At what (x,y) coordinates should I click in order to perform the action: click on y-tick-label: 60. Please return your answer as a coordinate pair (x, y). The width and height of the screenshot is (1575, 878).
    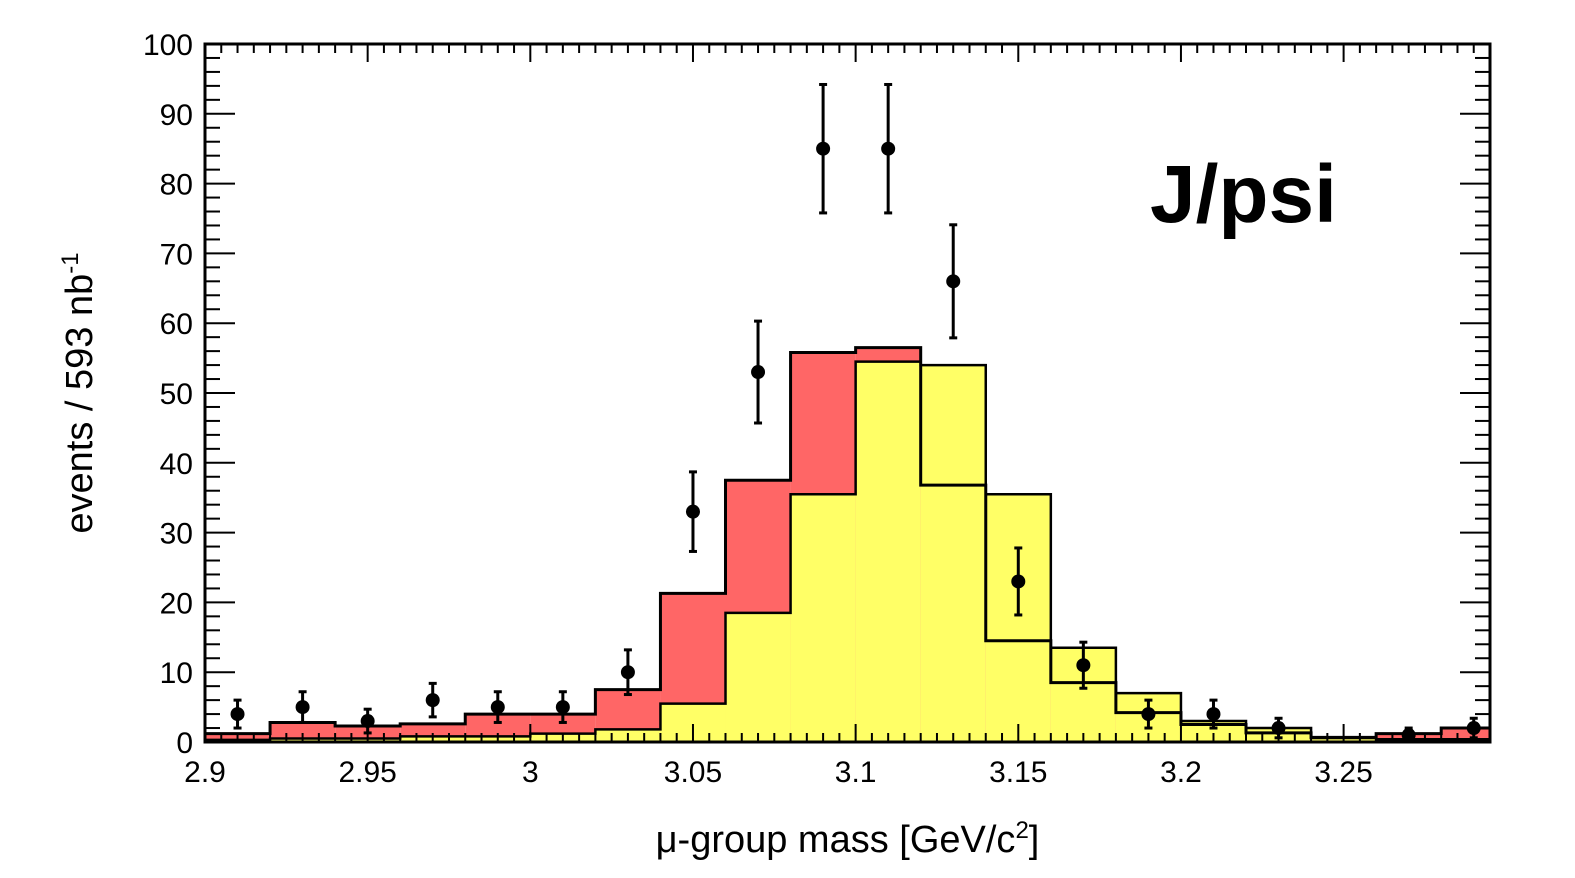
    Looking at the image, I should click on (176, 324).